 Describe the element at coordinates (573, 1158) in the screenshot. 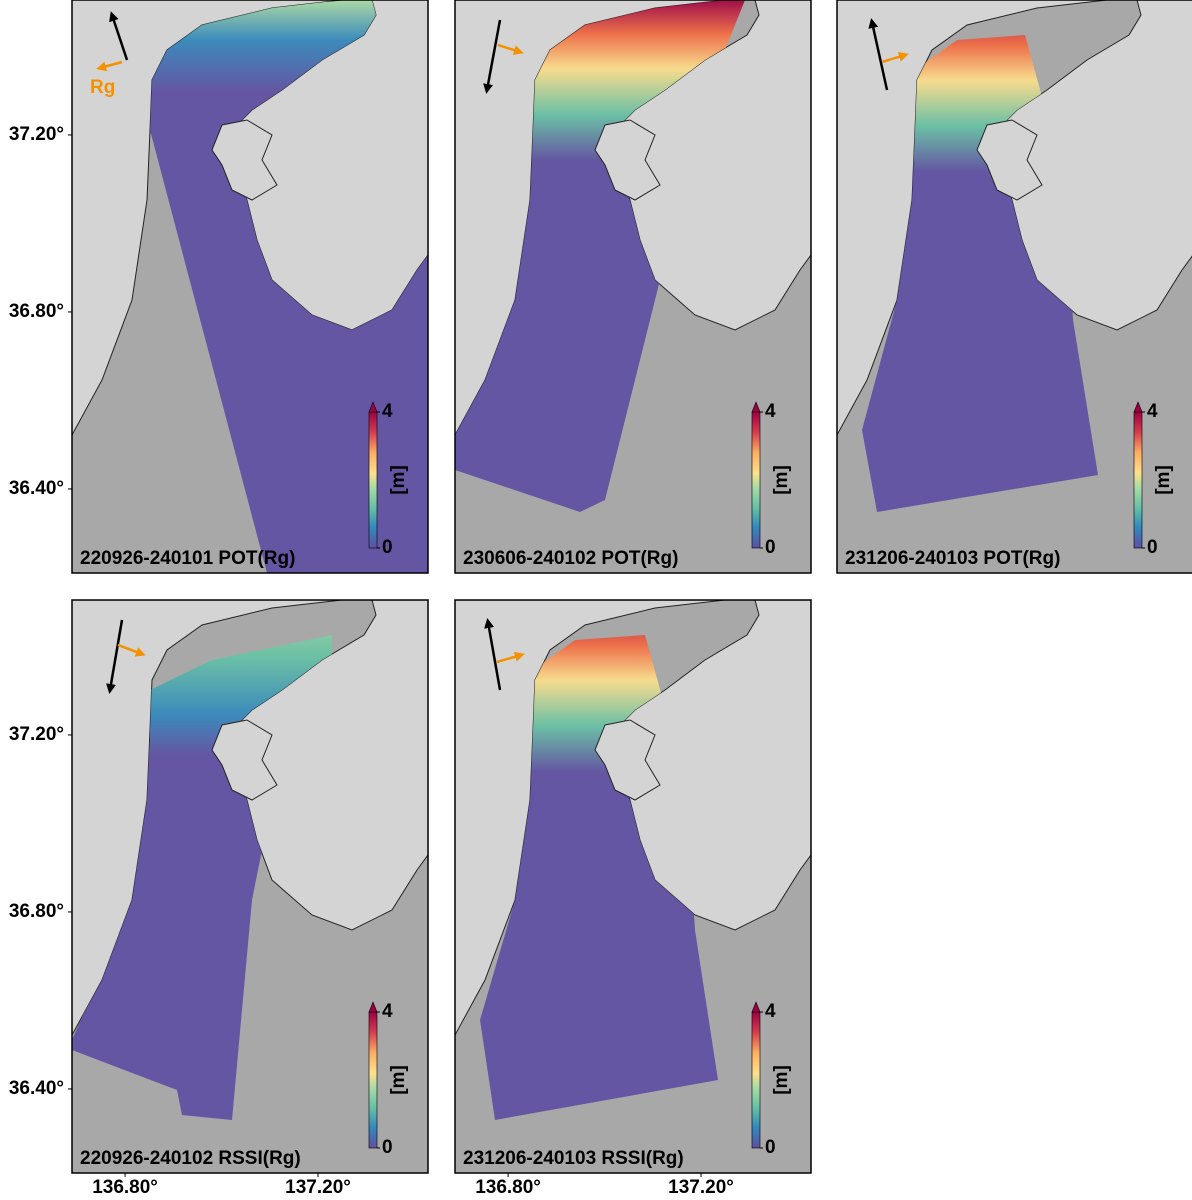

I see `panel-label: 231206-240103 RSSI(Rg)` at that location.